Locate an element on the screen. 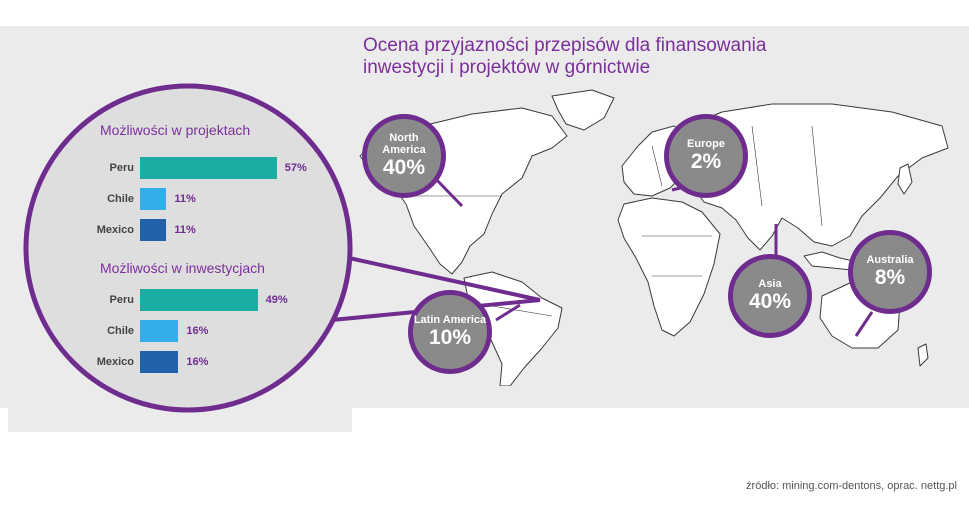 The image size is (969, 507). region-australia: Australia 8% is located at coordinates (890, 272).